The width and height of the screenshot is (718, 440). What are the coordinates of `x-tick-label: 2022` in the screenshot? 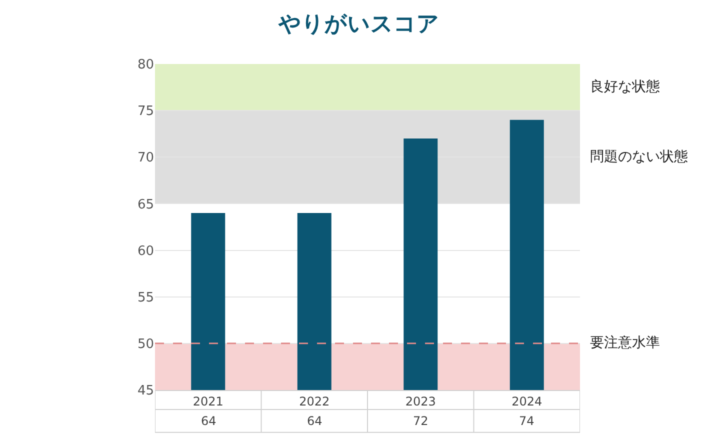 It's located at (314, 401).